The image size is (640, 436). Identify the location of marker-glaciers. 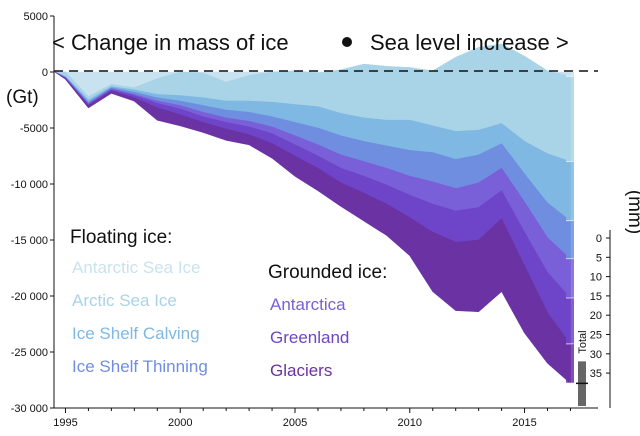
(570, 364).